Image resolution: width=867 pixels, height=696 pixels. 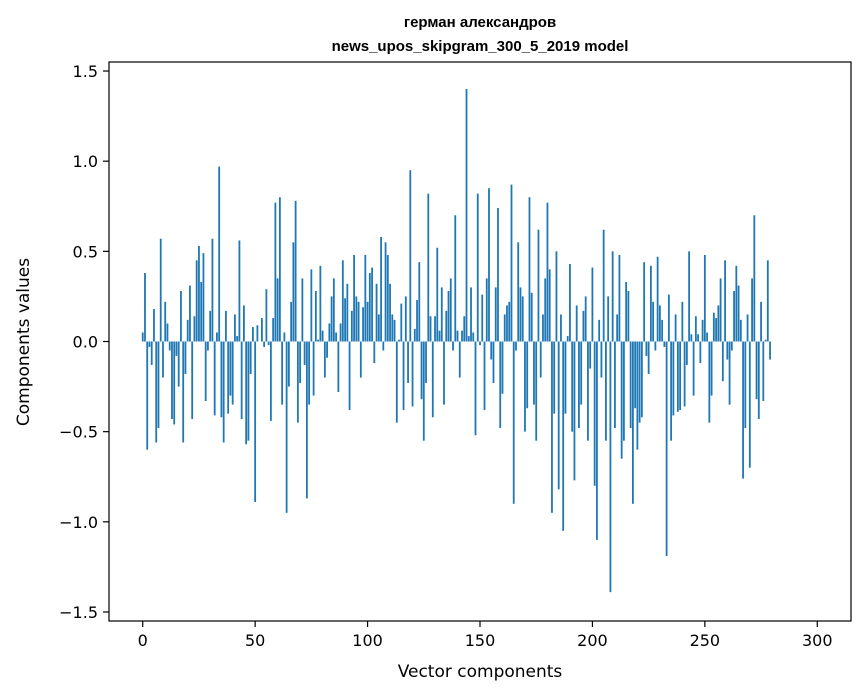 What do you see at coordinates (84, 342) in the screenshot?
I see `y-axis-ticks: 1.5 1.0 0.5 0.0 −0.5 −1.0 −1.5` at bounding box center [84, 342].